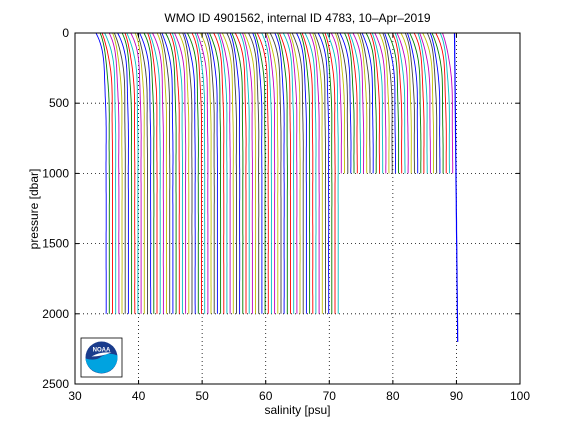  Describe the element at coordinates (55, 314) in the screenshot. I see `y-tick-label: 2000` at that location.